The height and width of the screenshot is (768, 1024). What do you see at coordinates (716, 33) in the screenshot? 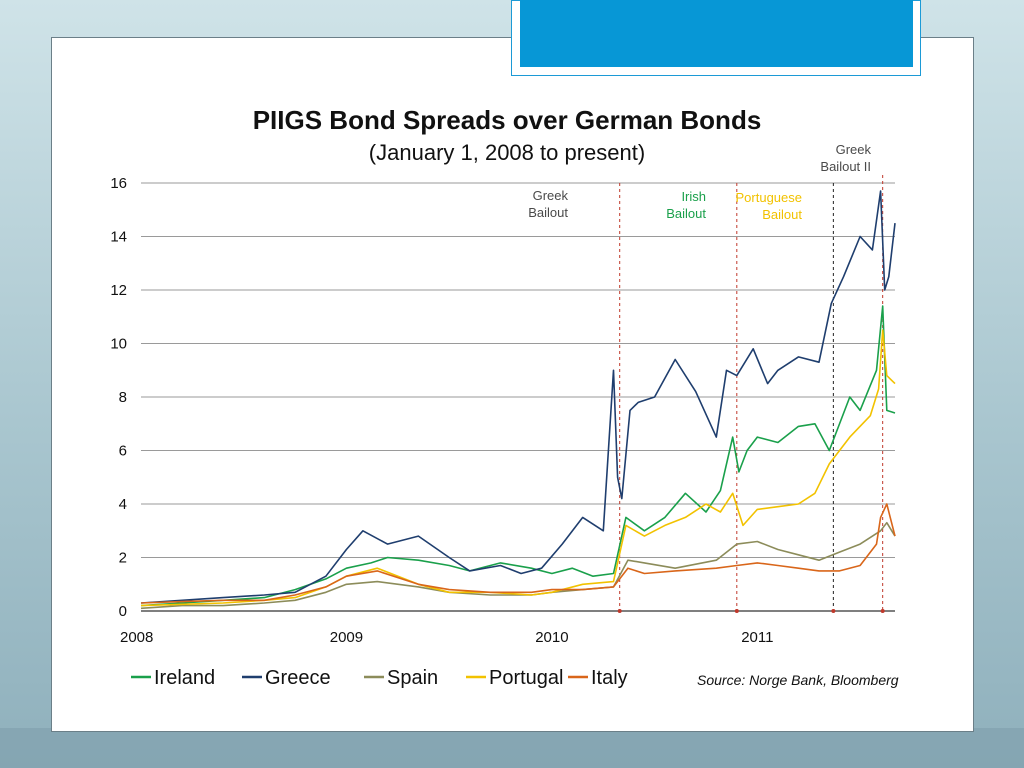
I see `accent-box-fill` at bounding box center [716, 33].